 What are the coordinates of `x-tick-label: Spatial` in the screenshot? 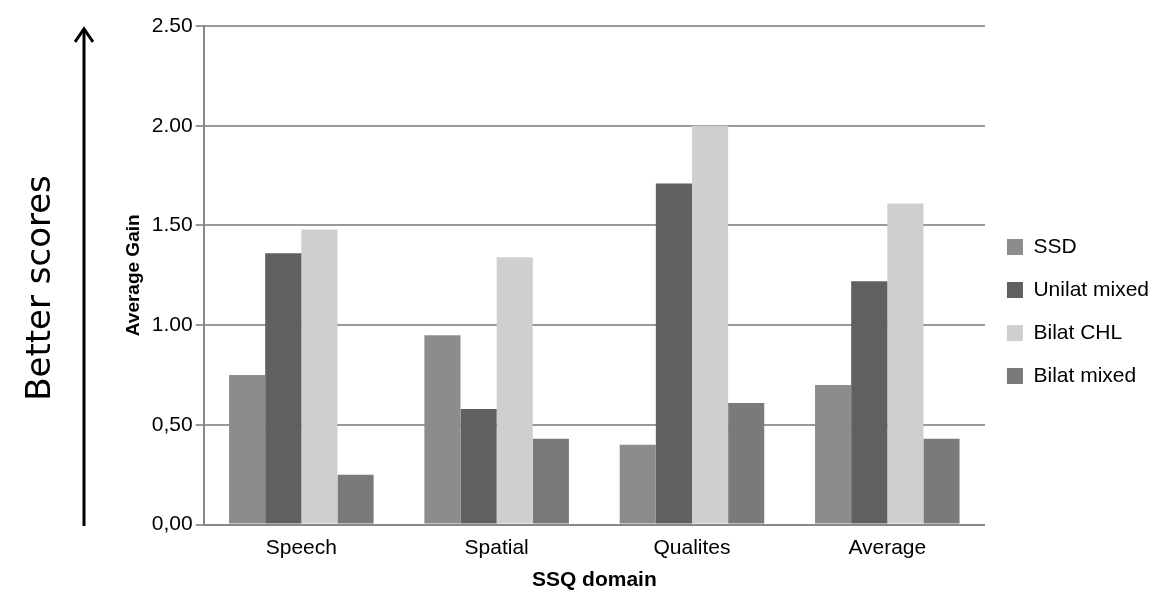 It's located at (496, 546).